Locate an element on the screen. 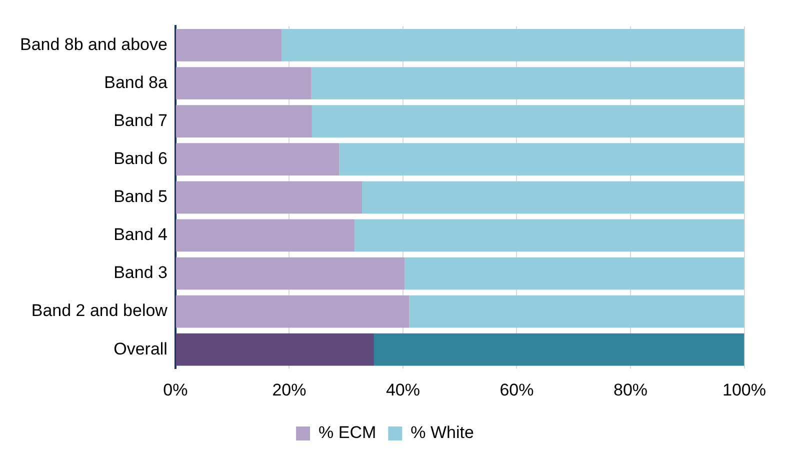  y-tick-label: Band 3 is located at coordinates (141, 272).